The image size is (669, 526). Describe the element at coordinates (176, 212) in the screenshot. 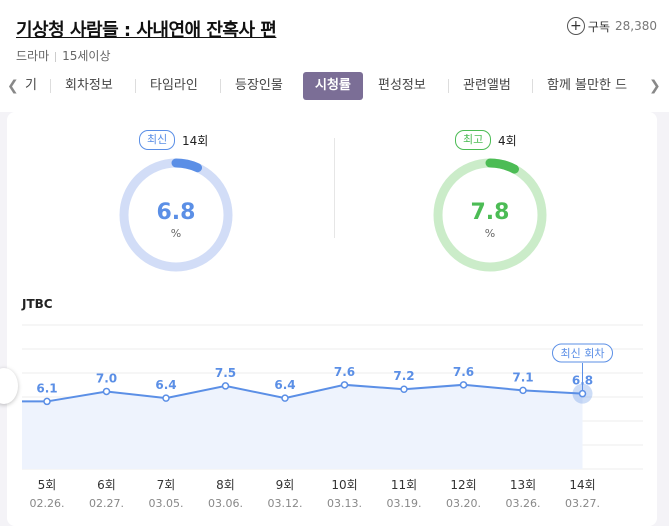

I see `latest-rating-value: 6.8` at that location.